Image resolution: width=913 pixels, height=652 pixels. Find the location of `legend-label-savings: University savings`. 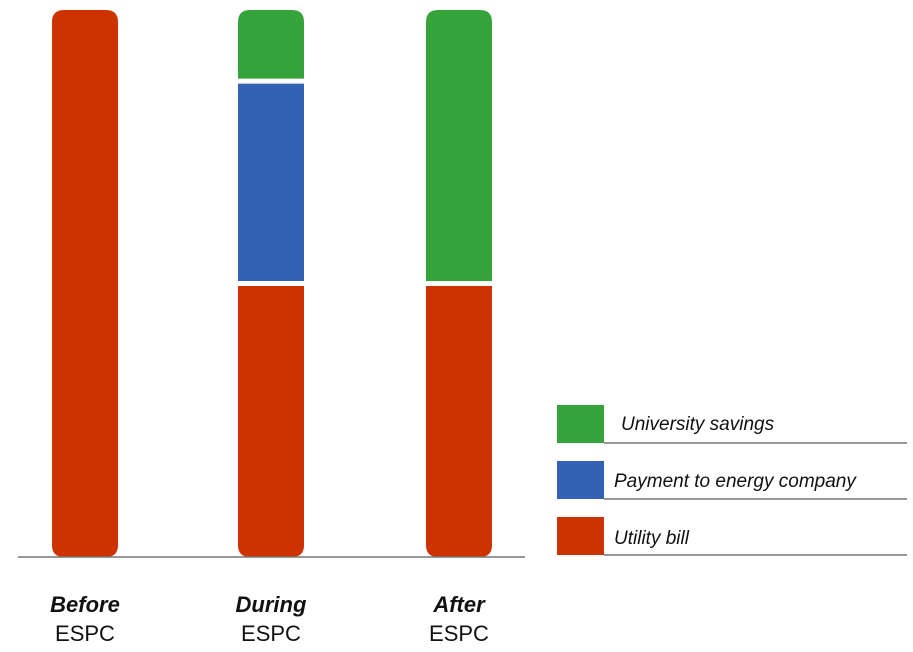

legend-label-savings: University savings is located at coordinates (698, 424).